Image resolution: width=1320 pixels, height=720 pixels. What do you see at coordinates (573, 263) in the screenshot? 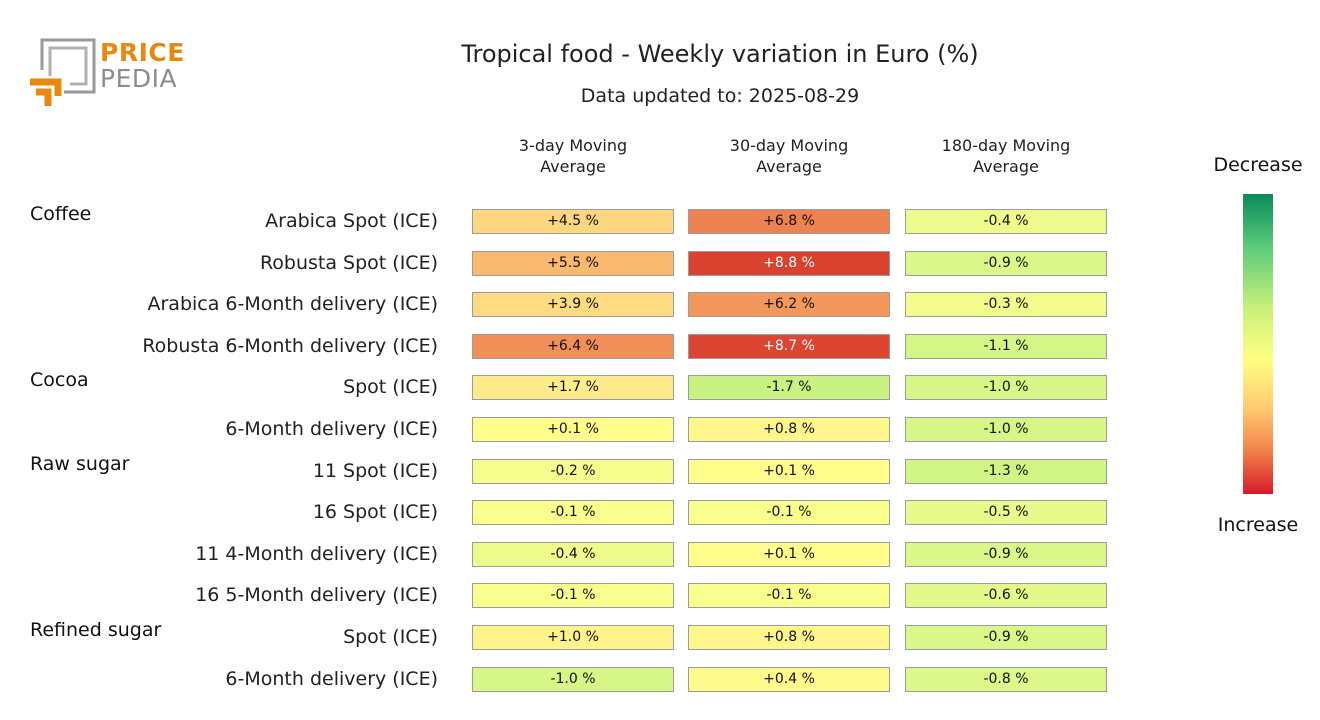
I see `heatmap-cell: +5.5 %` at bounding box center [573, 263].